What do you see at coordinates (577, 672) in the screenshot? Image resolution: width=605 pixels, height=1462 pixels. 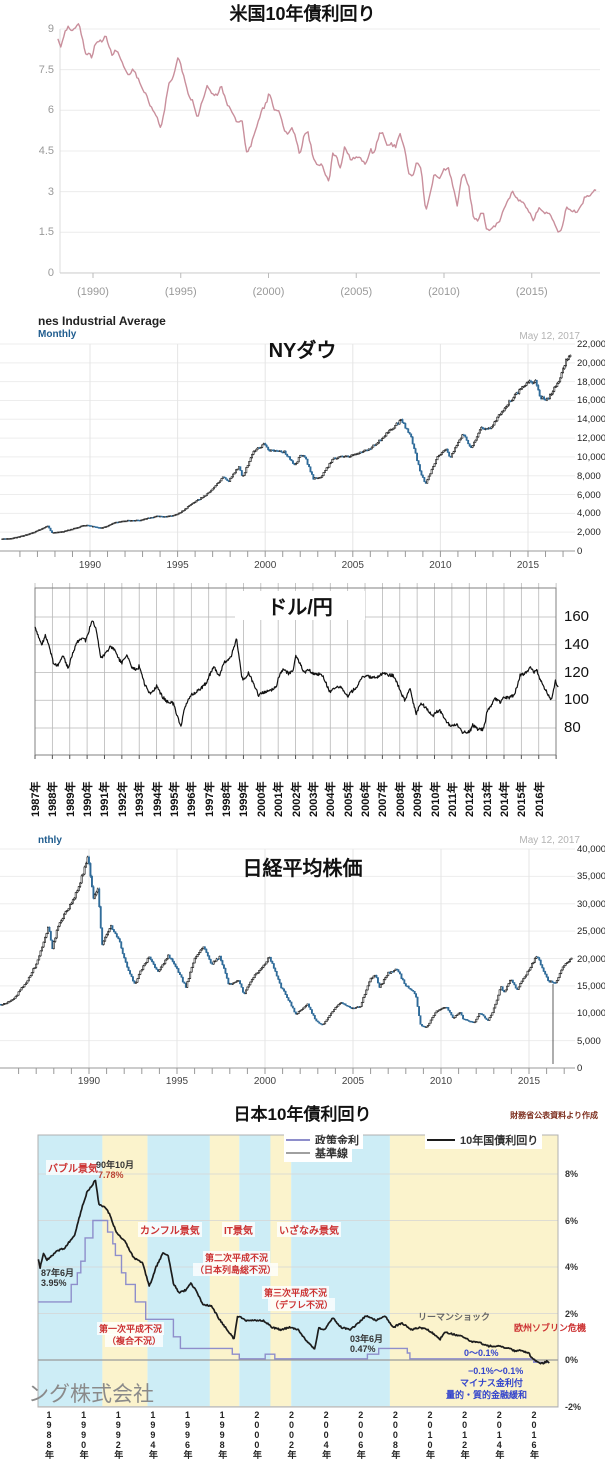 I see `tick-label: 120` at bounding box center [577, 672].